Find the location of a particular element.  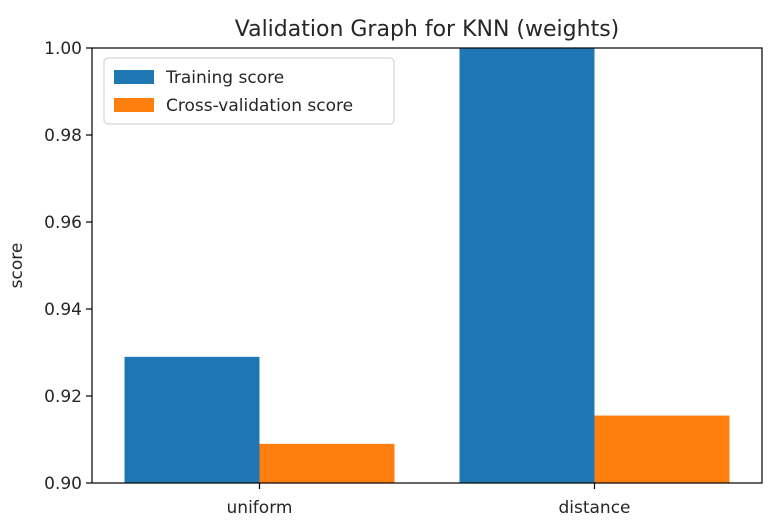

x-tick-label: uniform is located at coordinates (260, 508).